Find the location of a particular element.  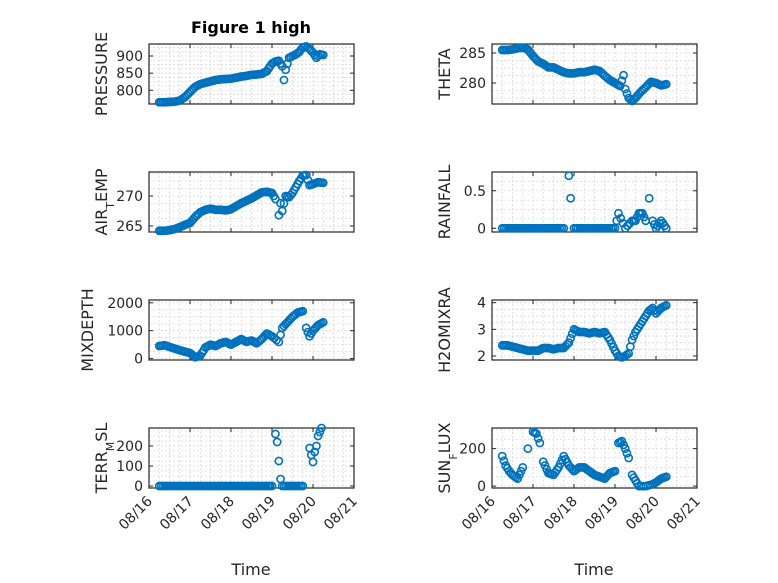

y-axis-label: H2OMIXRA is located at coordinates (444, 330).